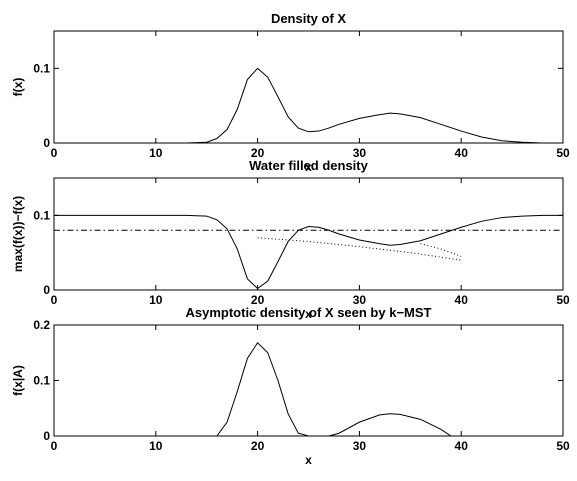  I want to click on y-axis-label: f(x), so click(18, 87).